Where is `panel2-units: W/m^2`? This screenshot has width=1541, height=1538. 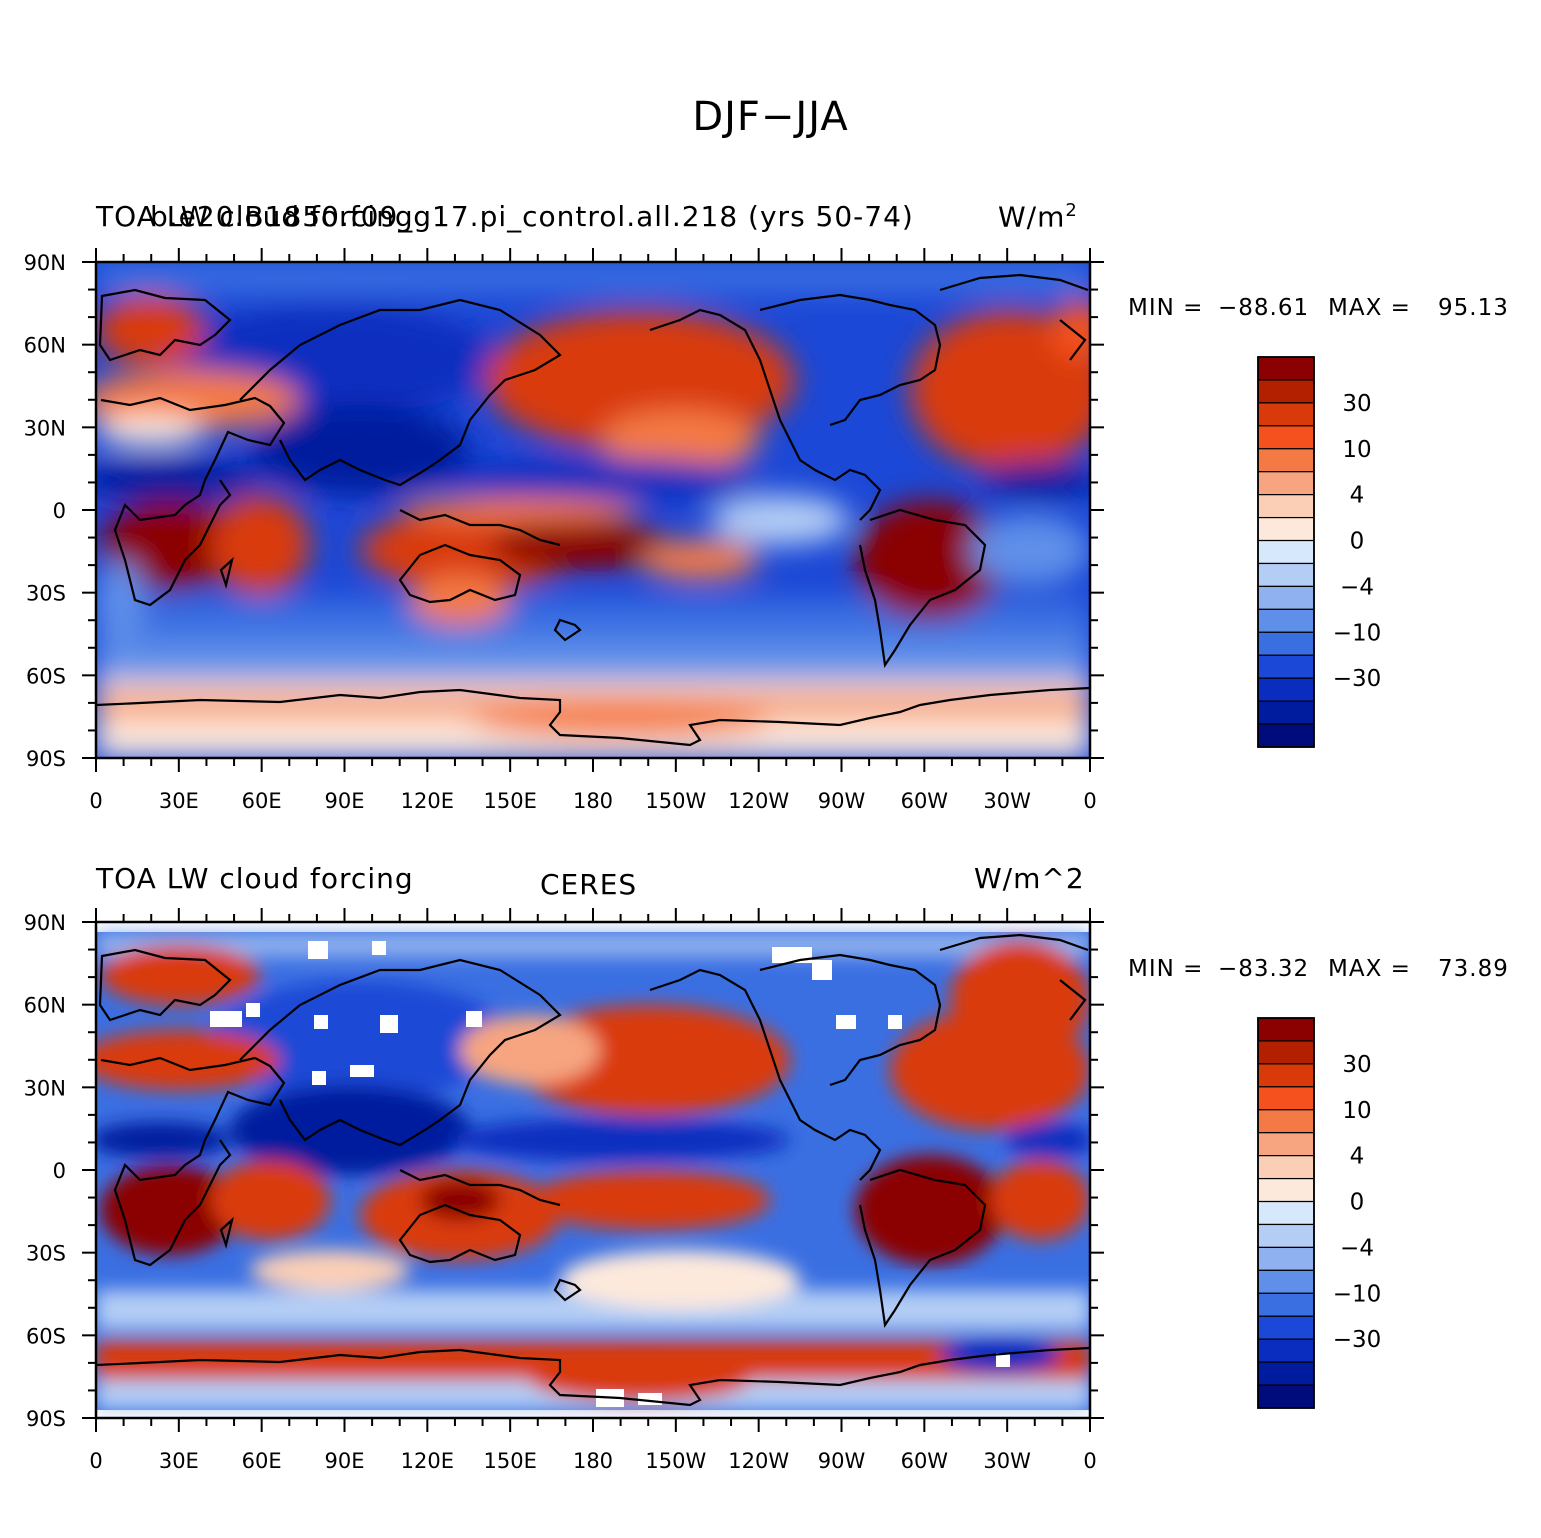
panel2-units: W/m^2 is located at coordinates (1029, 878).